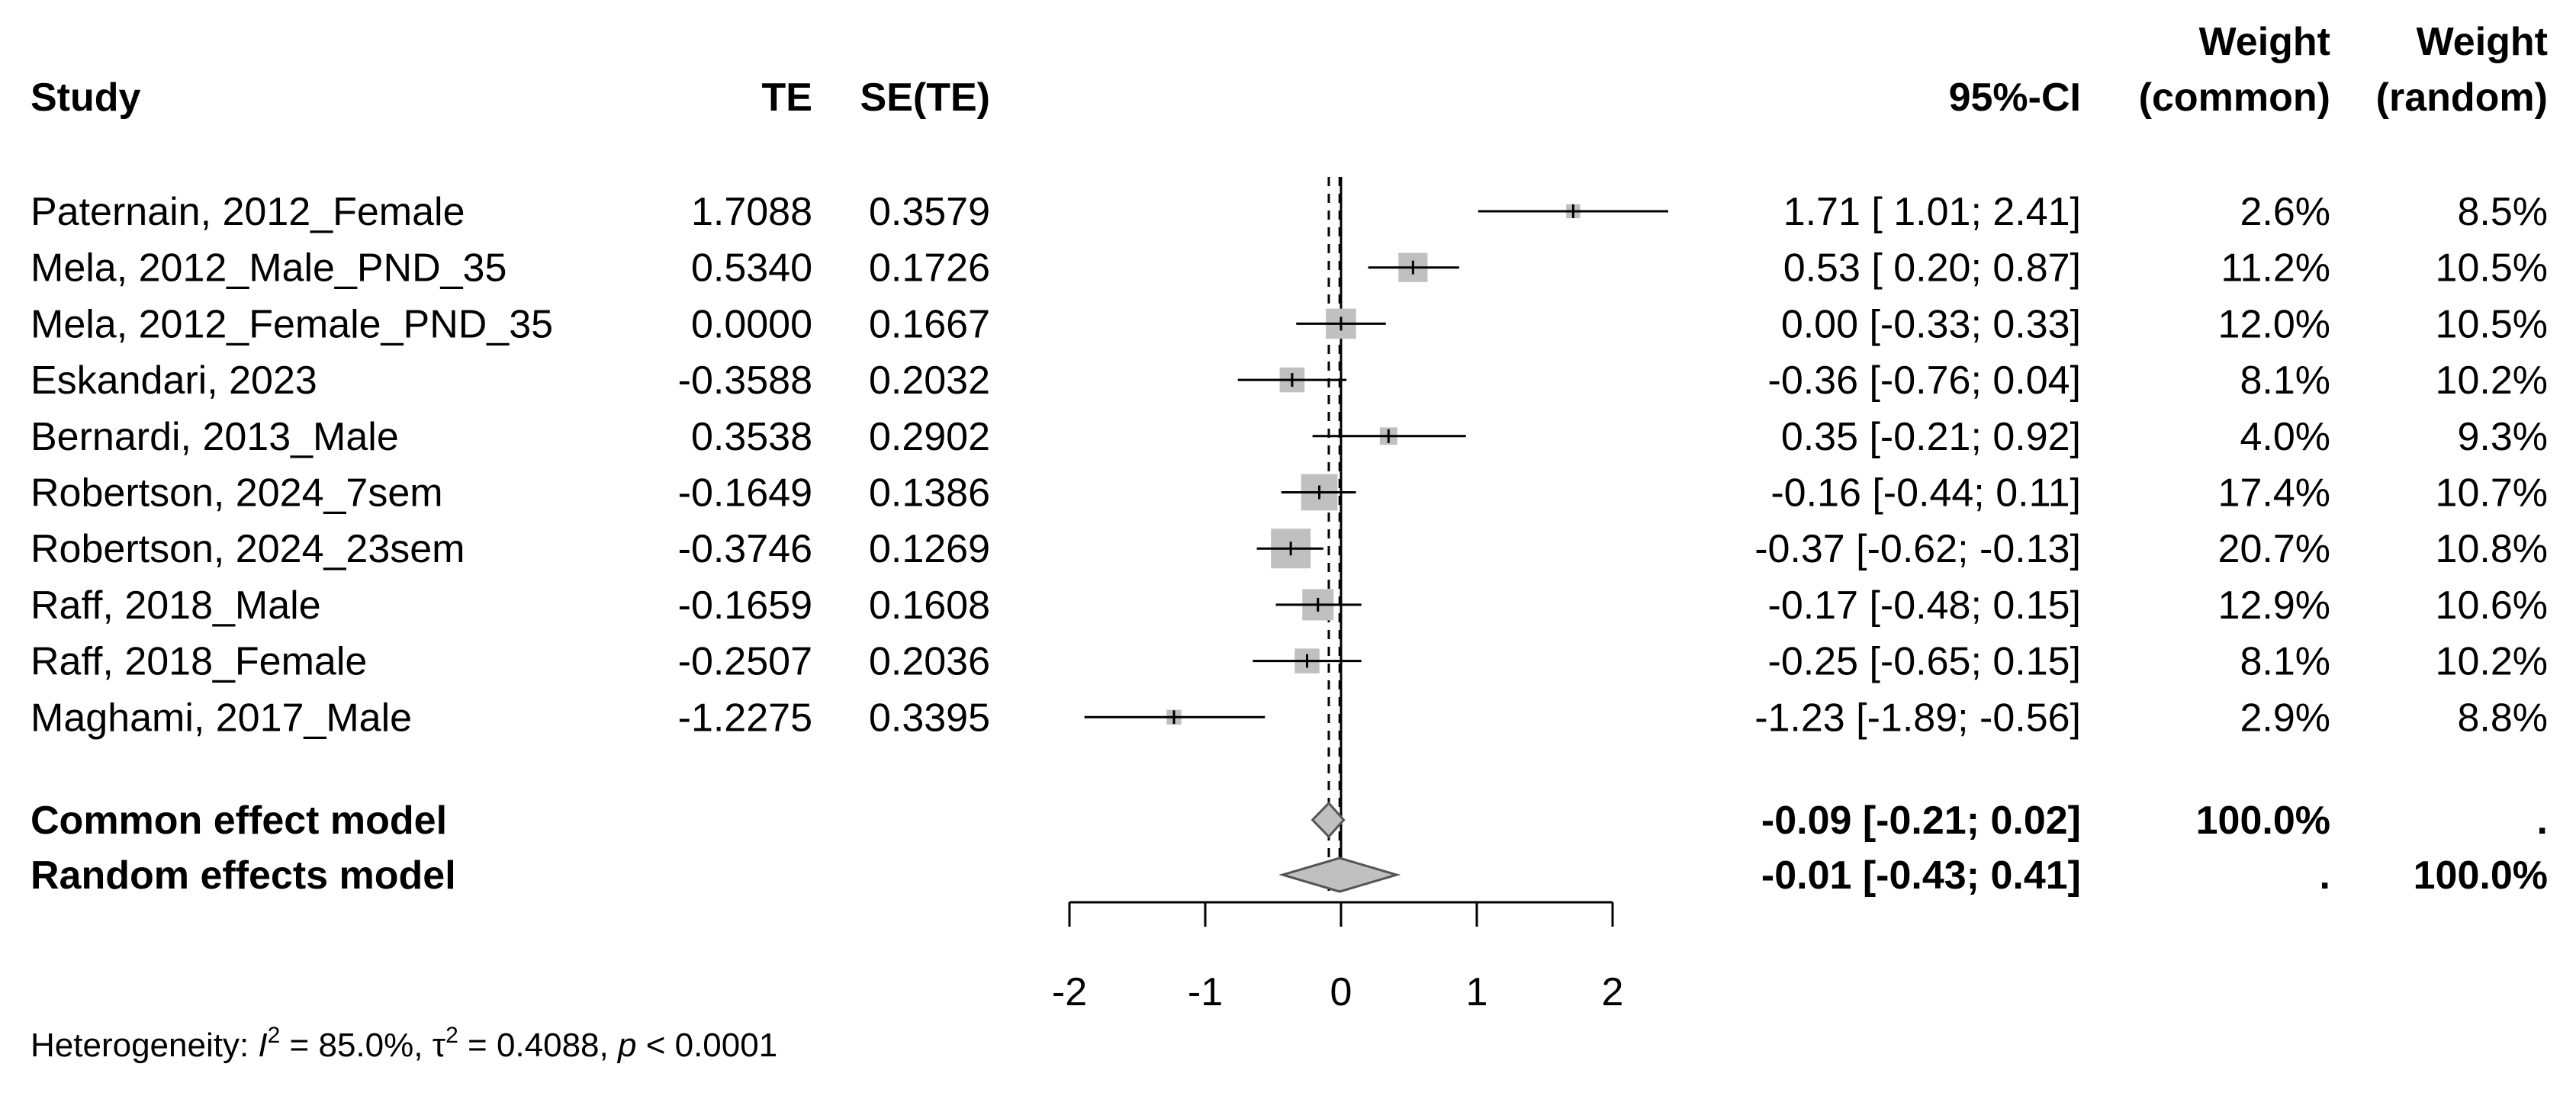 This screenshot has width=2576, height=1096. What do you see at coordinates (144, 1045) in the screenshot?
I see `heterogeneity-prefix: Heterogeneity:` at bounding box center [144, 1045].